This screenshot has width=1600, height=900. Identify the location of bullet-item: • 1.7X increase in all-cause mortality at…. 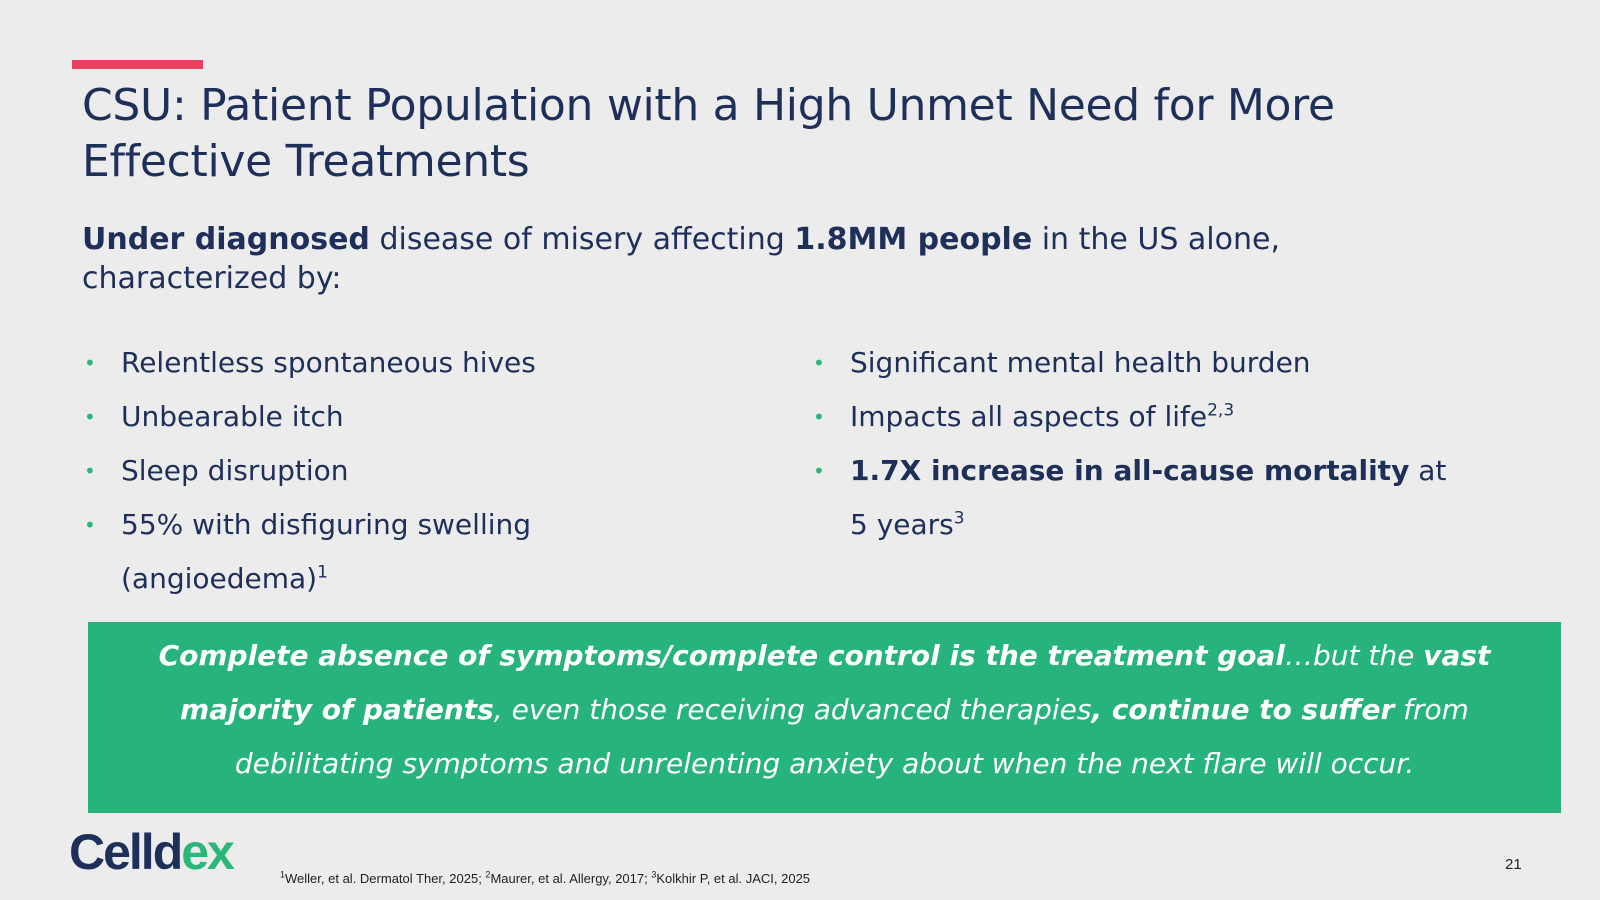
(1131, 498).